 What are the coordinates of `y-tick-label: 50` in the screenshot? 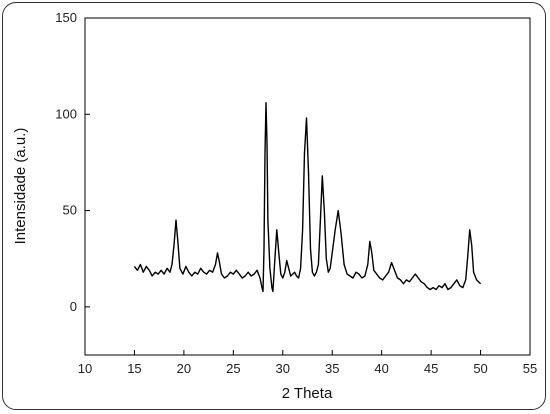 It's located at (70, 210).